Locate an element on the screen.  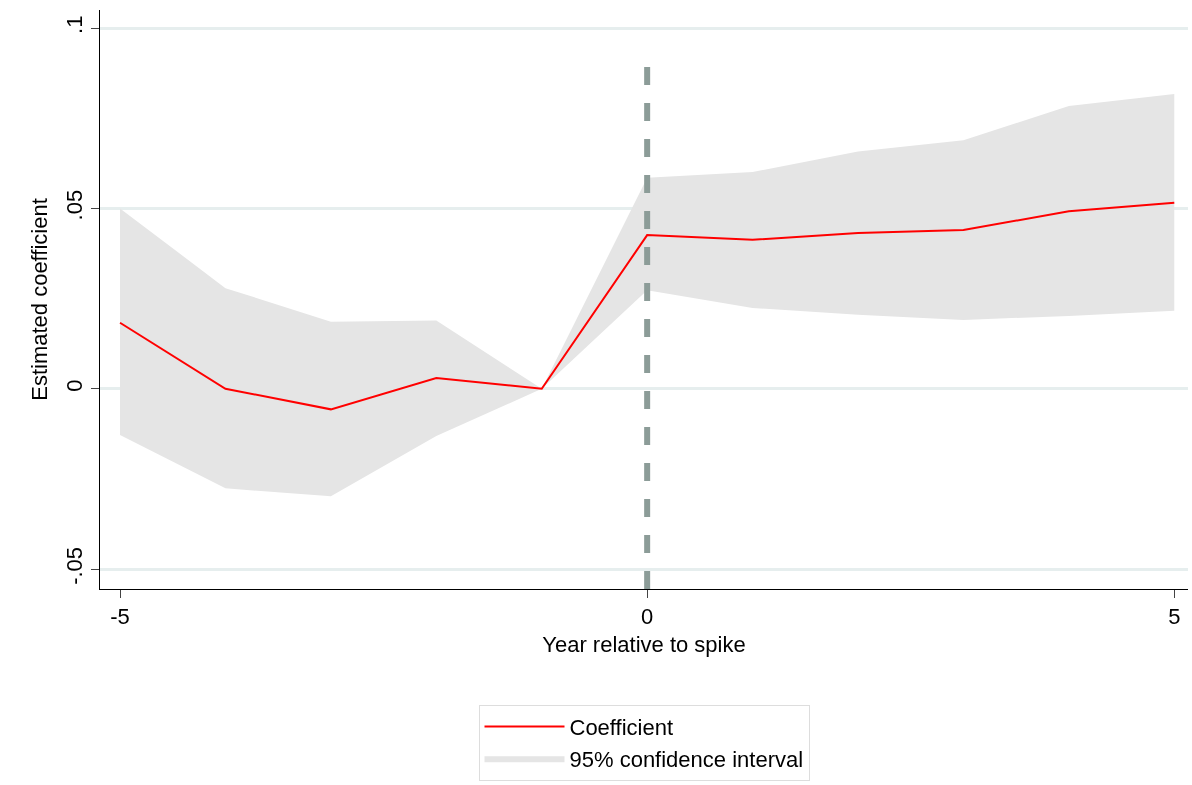
x-axis-title: Year relative to spike is located at coordinates (644, 645).